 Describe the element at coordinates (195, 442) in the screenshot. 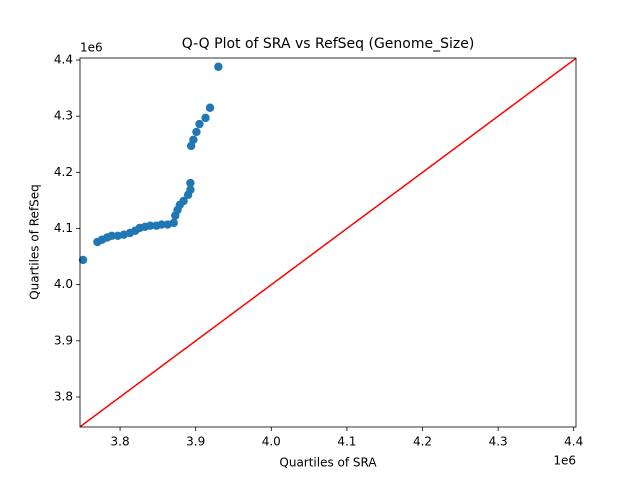

I see `x-tick-label: 3.9` at that location.